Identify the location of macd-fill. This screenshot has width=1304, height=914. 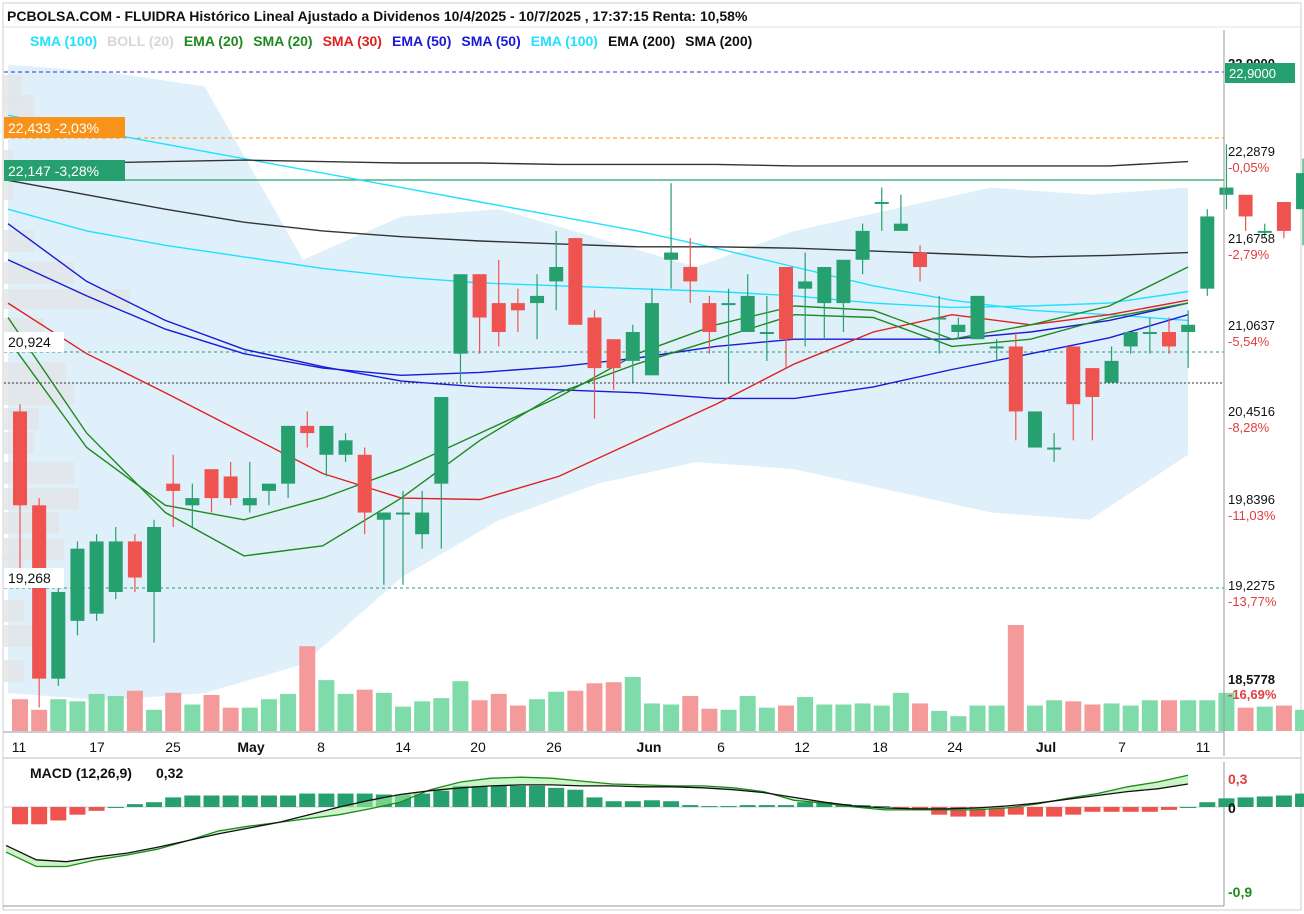
(597, 821).